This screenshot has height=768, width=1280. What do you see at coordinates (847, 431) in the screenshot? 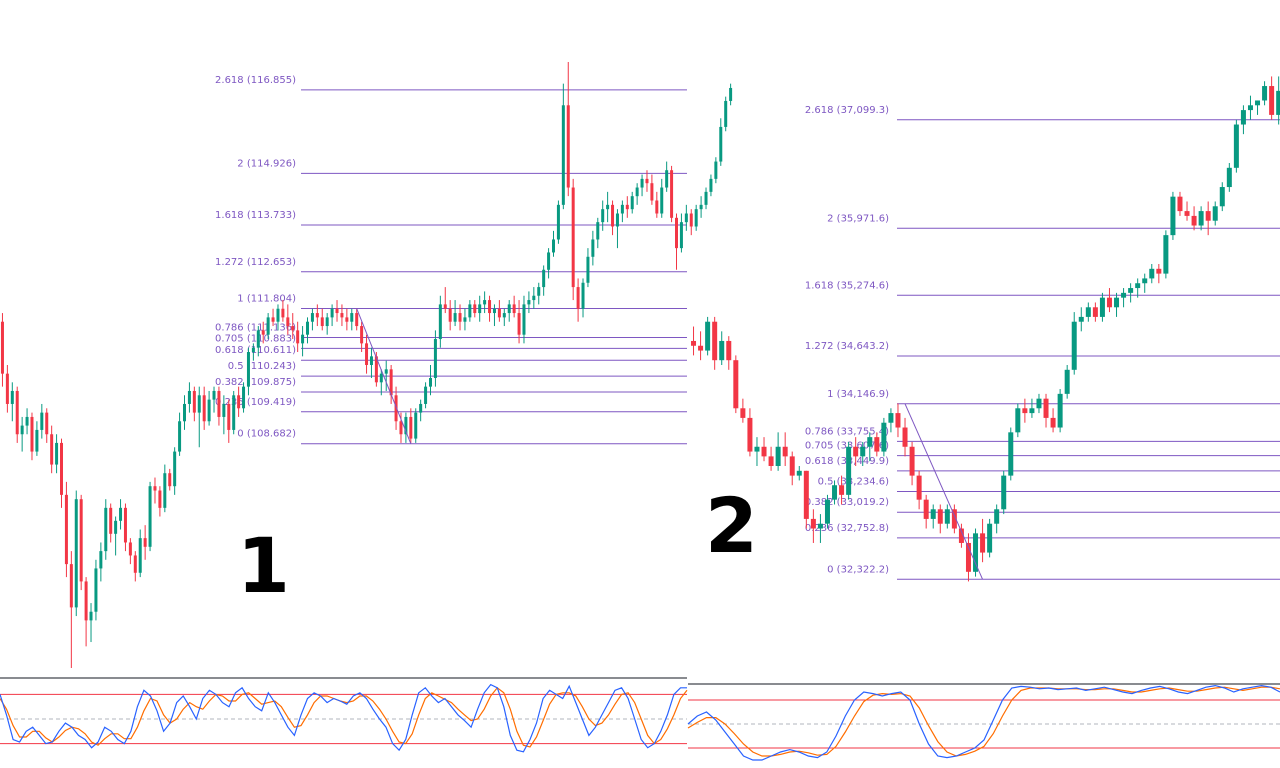
I see `fib-level-label: 0.786 (33,755.4)` at bounding box center [847, 431].